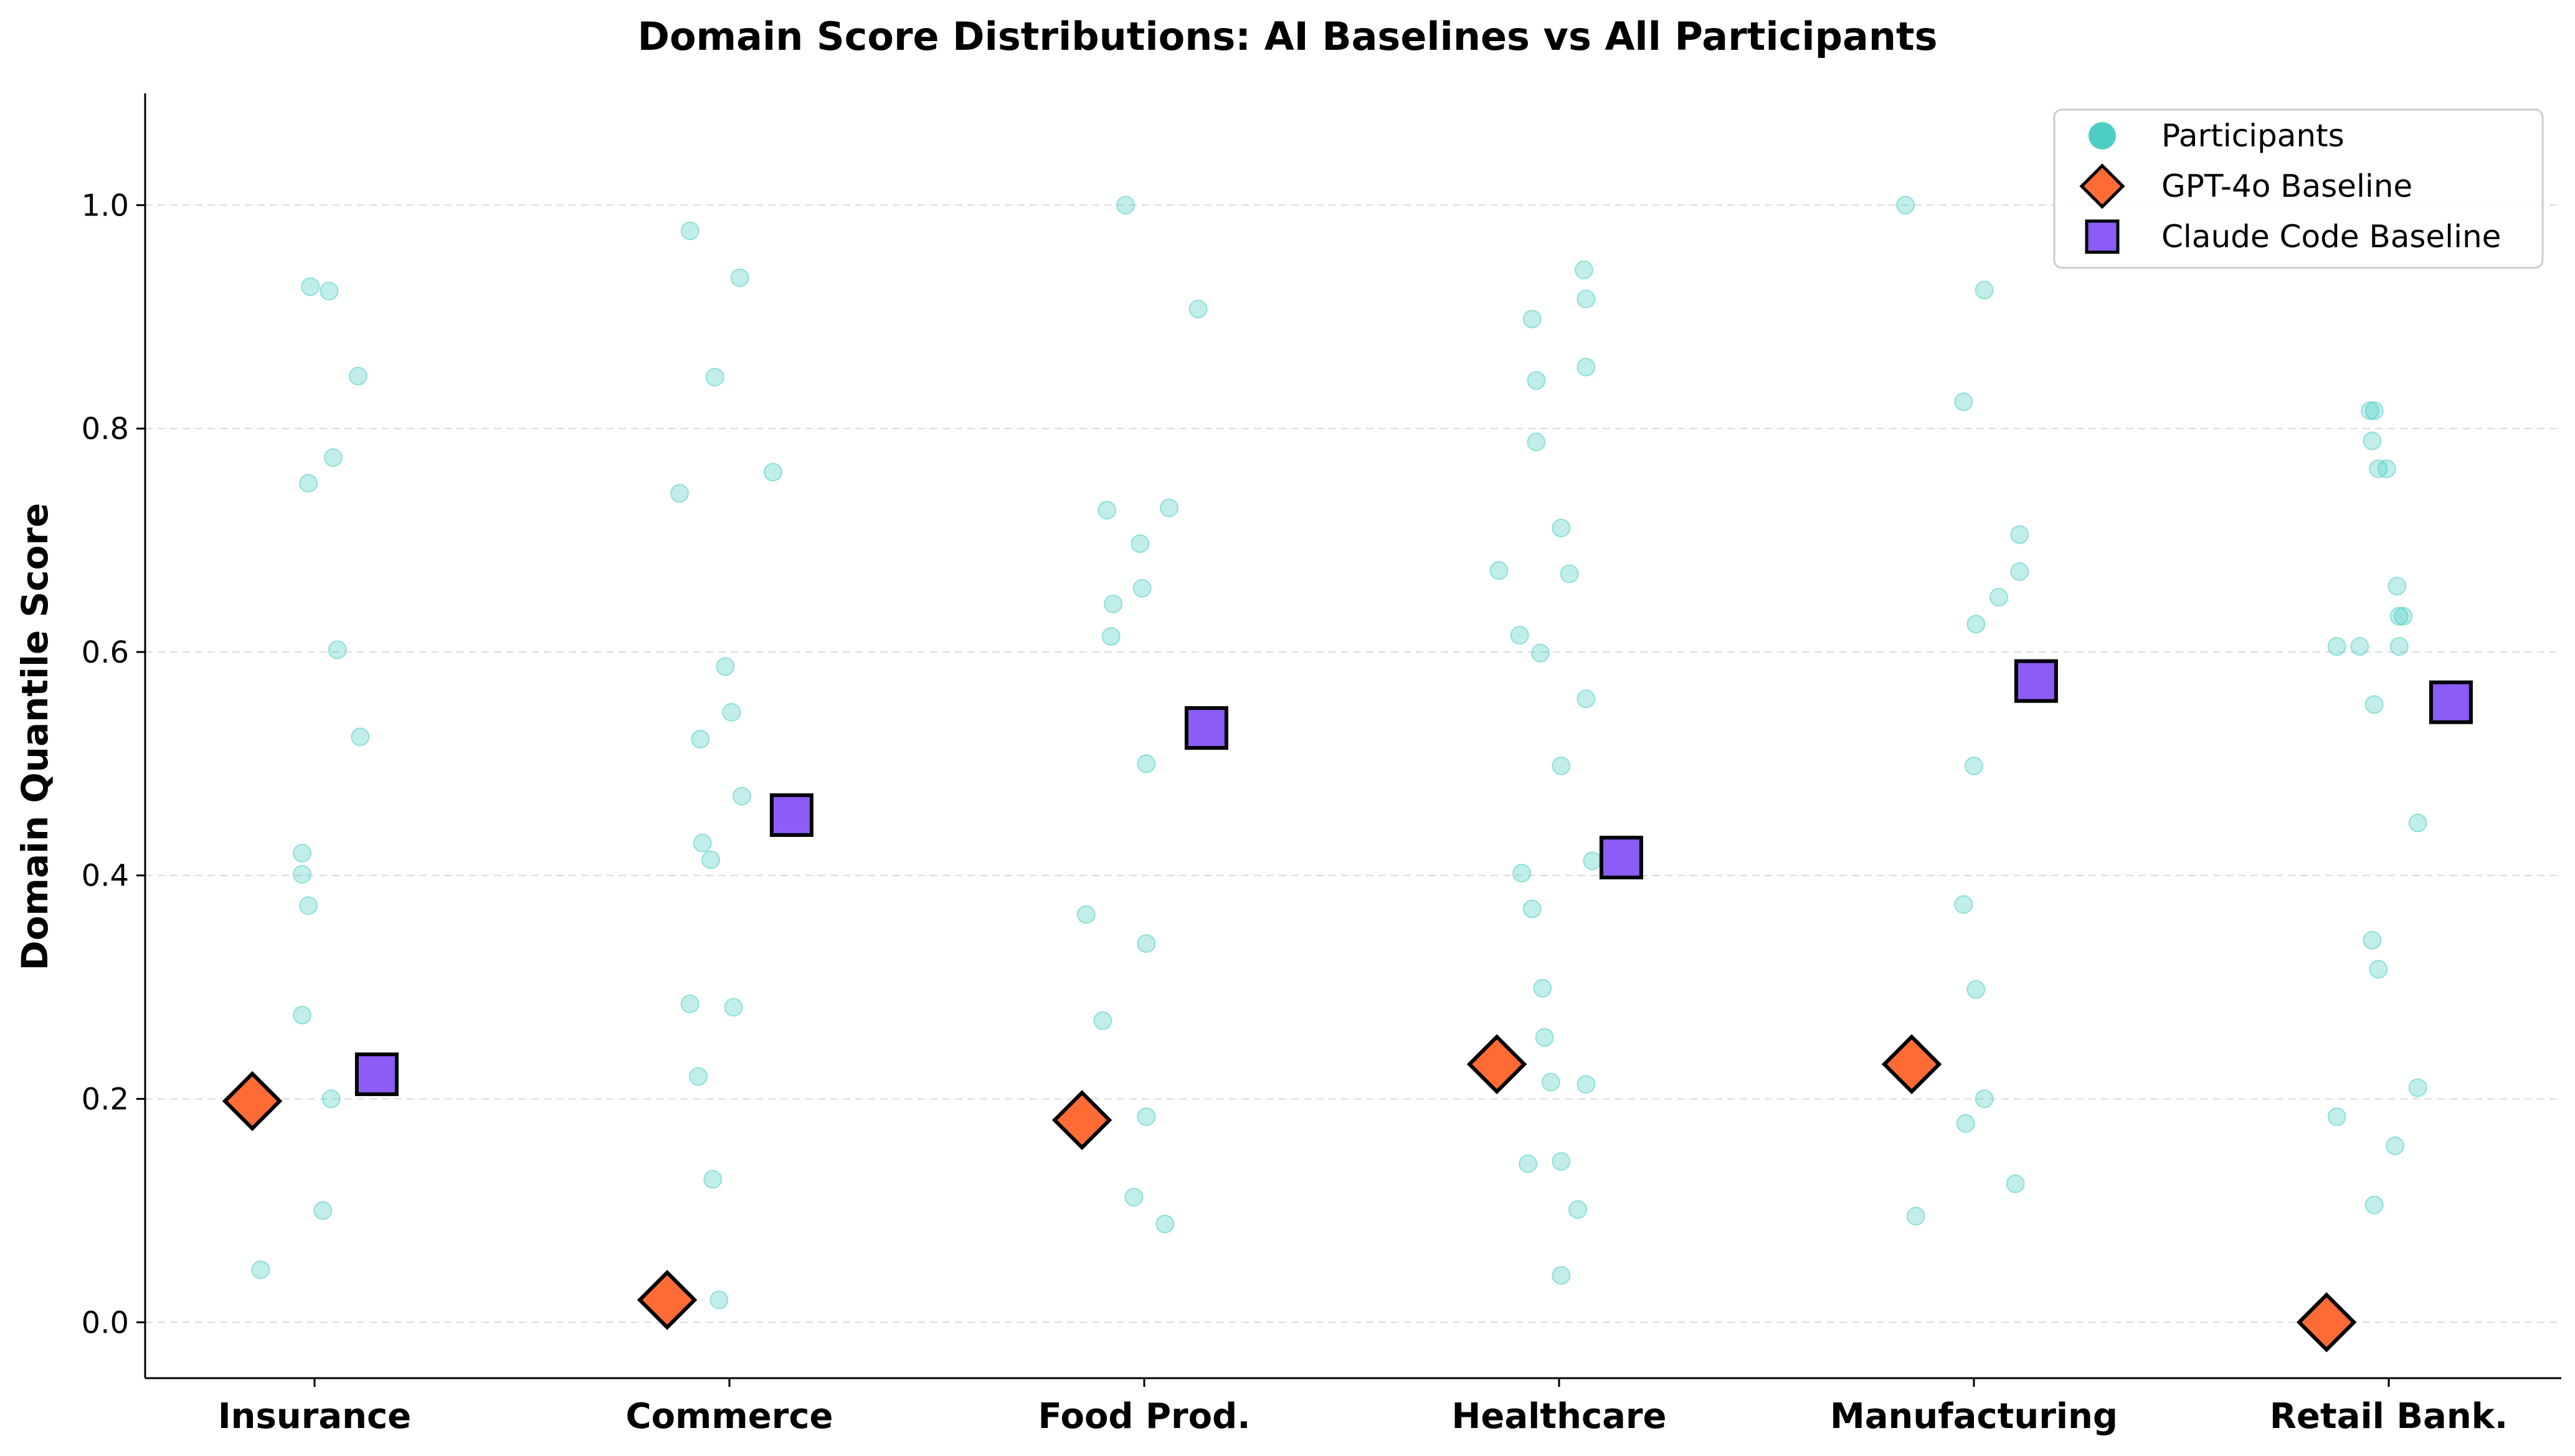 The width and height of the screenshot is (2575, 1456). What do you see at coordinates (2102, 237) in the screenshot?
I see `legend-claude-marker` at bounding box center [2102, 237].